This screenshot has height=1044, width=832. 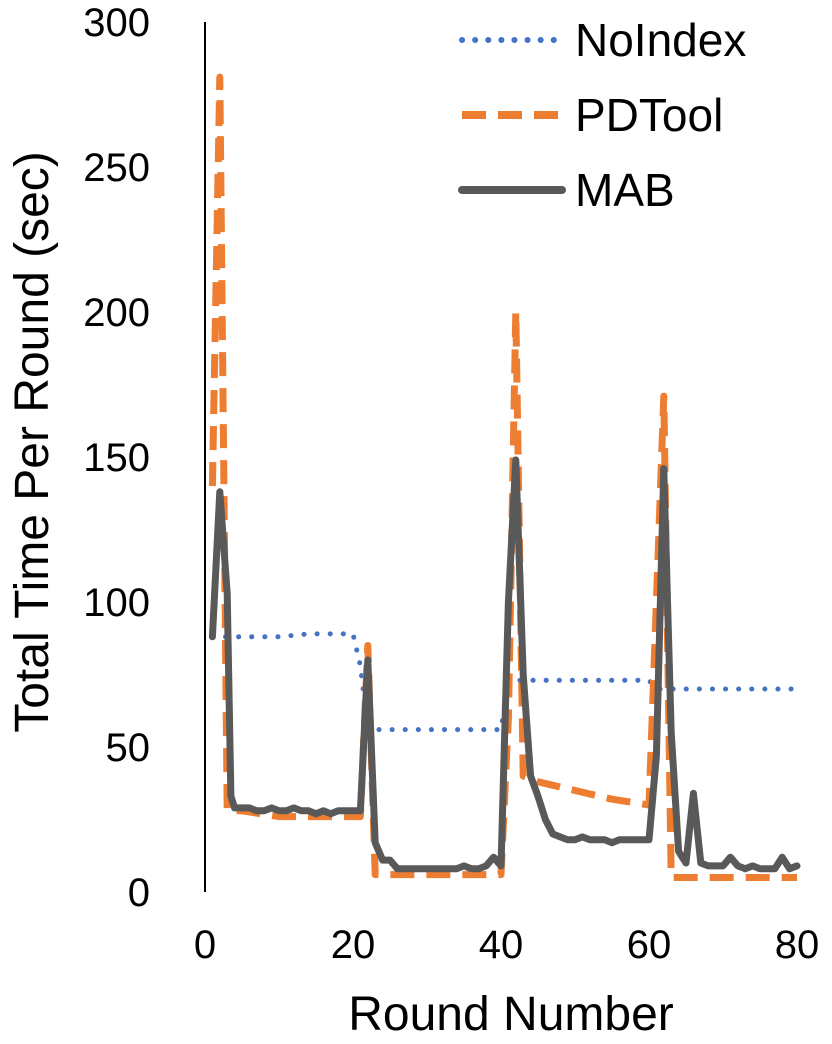 What do you see at coordinates (566, 190) in the screenshot?
I see `legend-entry-mab: MAB` at bounding box center [566, 190].